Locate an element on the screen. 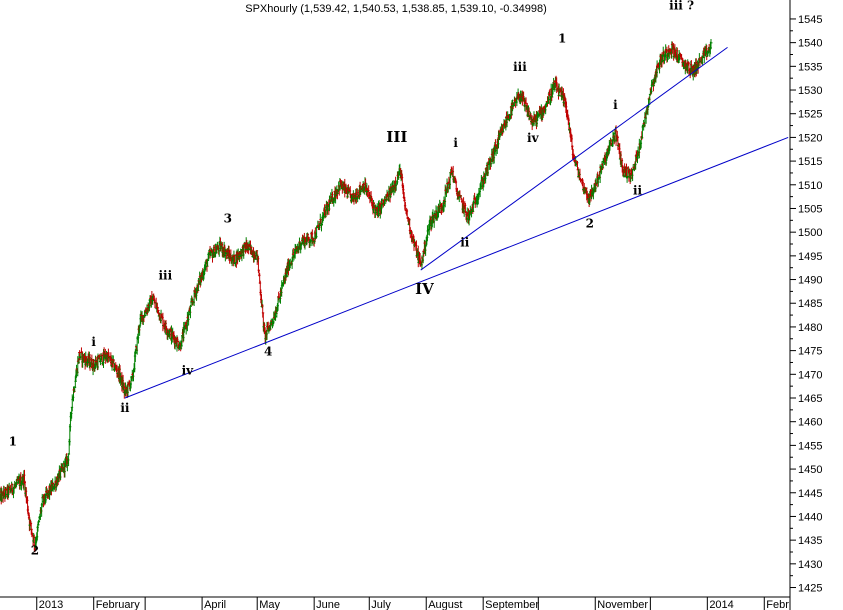  y-tick-label: 1465 is located at coordinates (810, 399).